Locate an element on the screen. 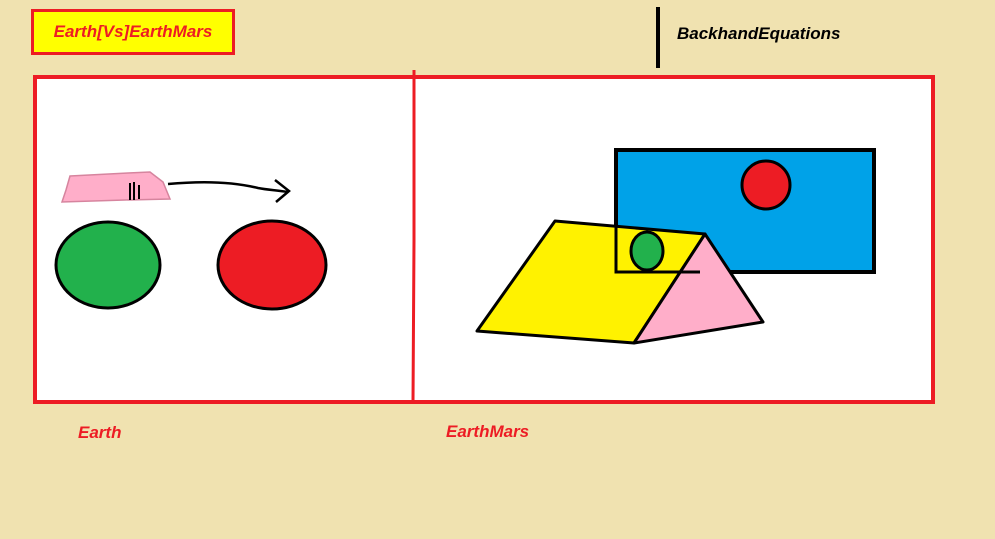  title-badge: Earth[Vs]EarthMars is located at coordinates (133, 32).